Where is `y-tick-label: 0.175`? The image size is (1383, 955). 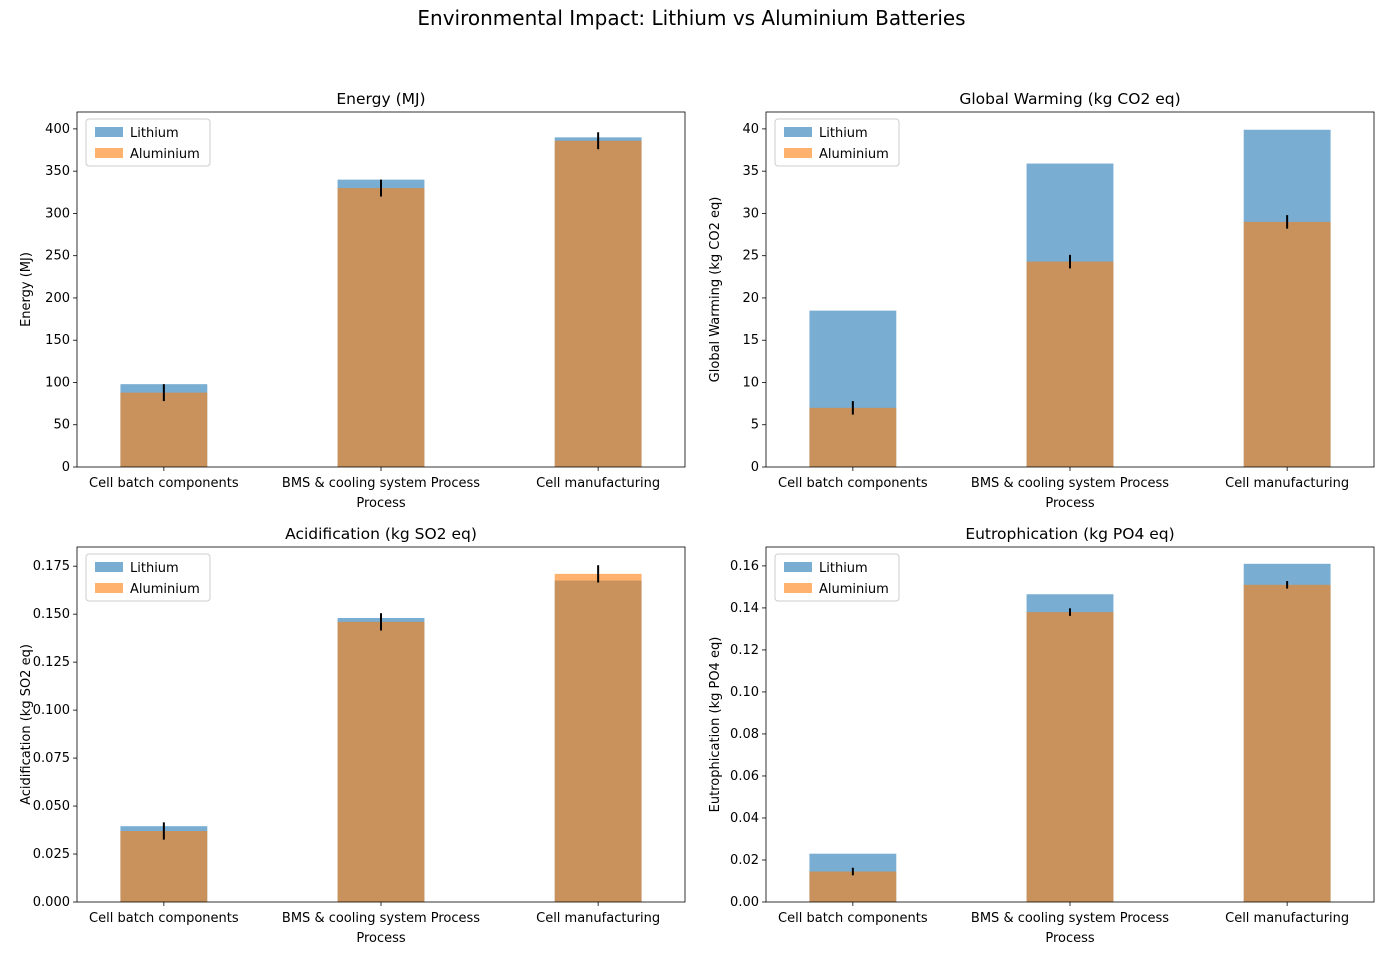
y-tick-label: 0.175 is located at coordinates (51, 566).